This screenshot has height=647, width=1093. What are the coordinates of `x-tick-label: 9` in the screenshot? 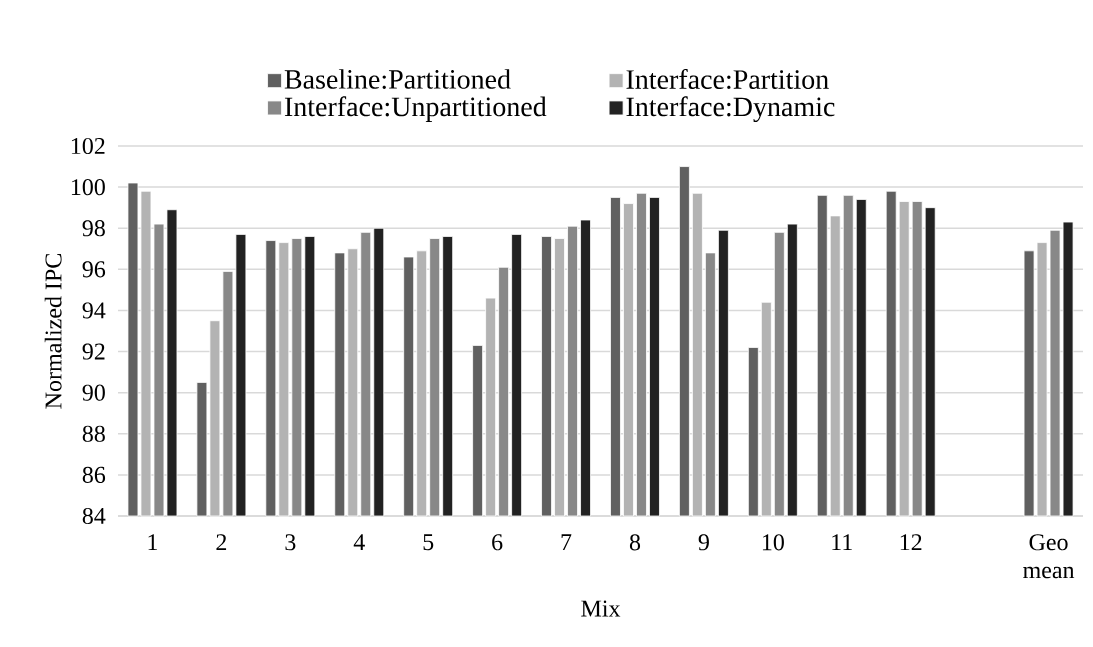 It's located at (703, 542).